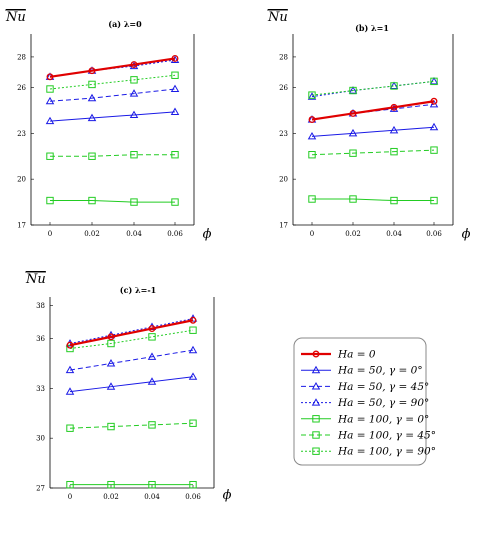 This screenshot has height=550, width=479. What do you see at coordinates (40, 389) in the screenshot?
I see `panel-c-y-tick-label: 33` at bounding box center [40, 389].